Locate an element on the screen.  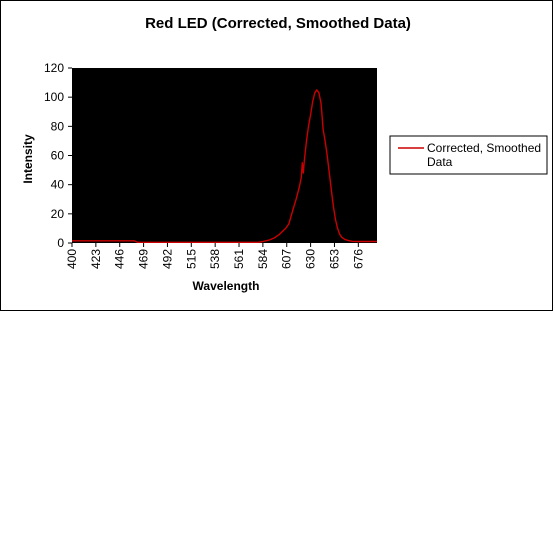
x-tick-label: 446 is located at coordinates (120, 259).